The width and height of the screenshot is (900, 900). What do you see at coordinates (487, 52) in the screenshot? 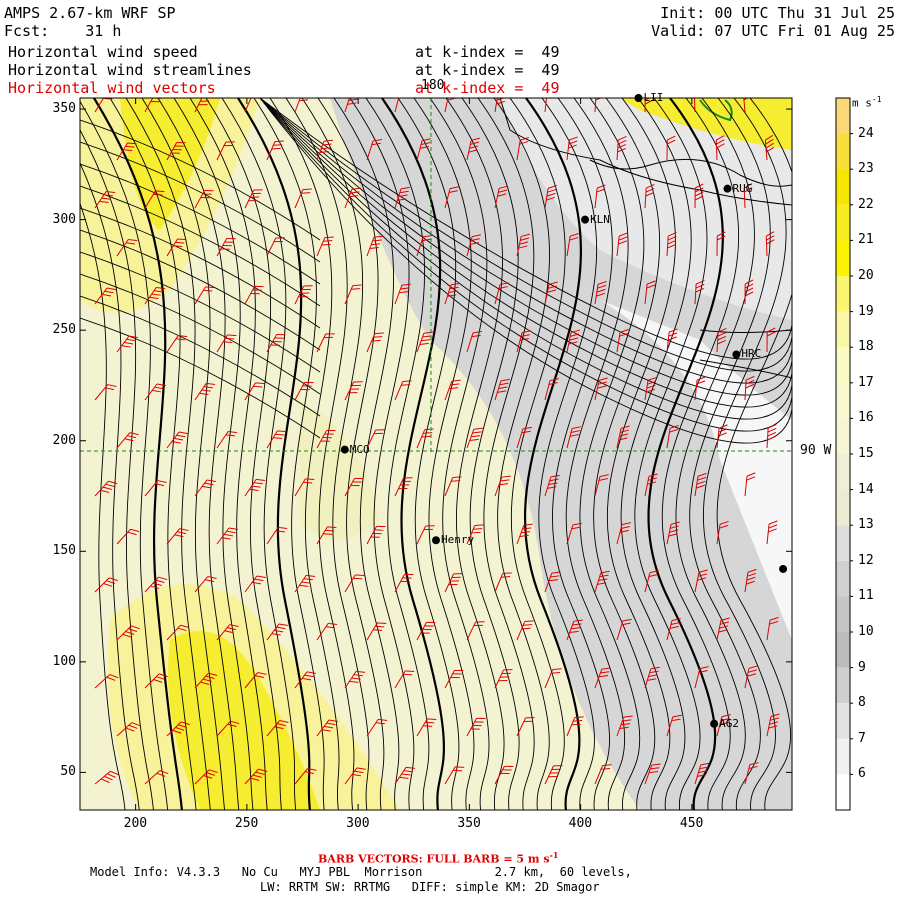
I see `field-level-speed: at k-index = 49` at bounding box center [487, 52].